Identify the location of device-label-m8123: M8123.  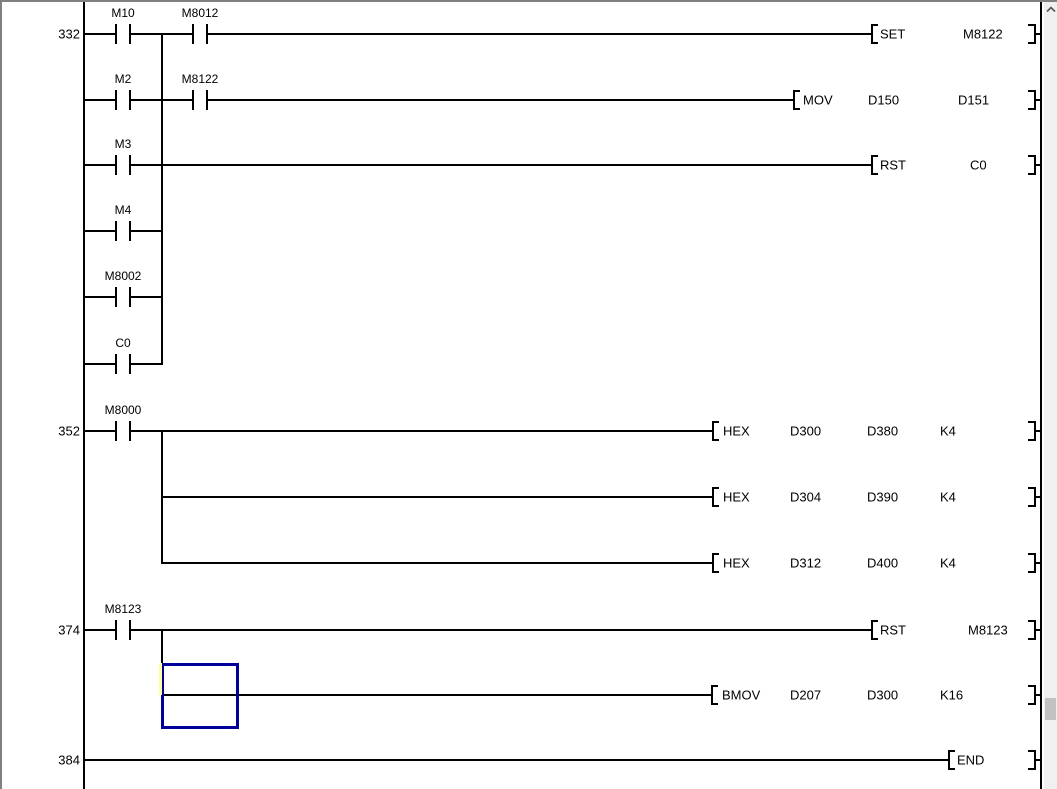
(123, 609).